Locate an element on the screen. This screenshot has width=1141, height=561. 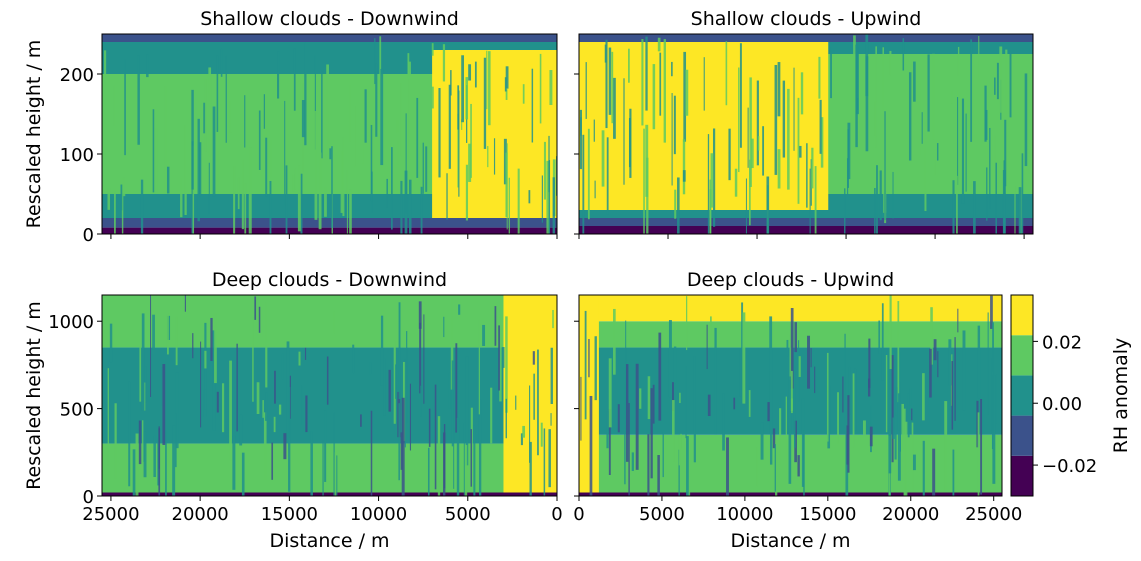
x-tick-label: 0 is located at coordinates (578, 514).